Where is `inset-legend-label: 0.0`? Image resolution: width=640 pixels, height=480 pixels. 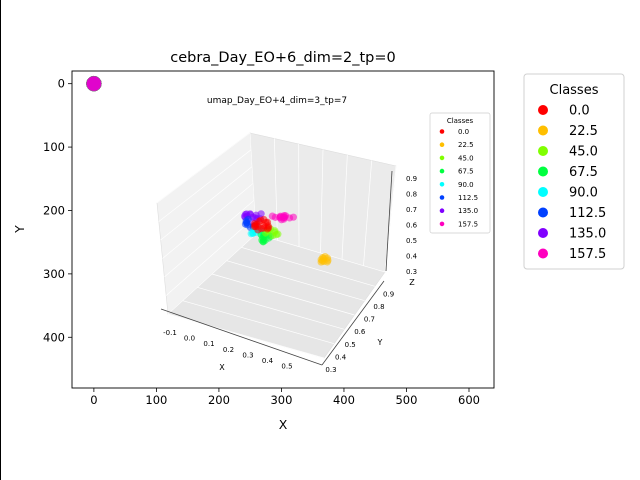 inset-legend-label: 0.0 is located at coordinates (463, 132).